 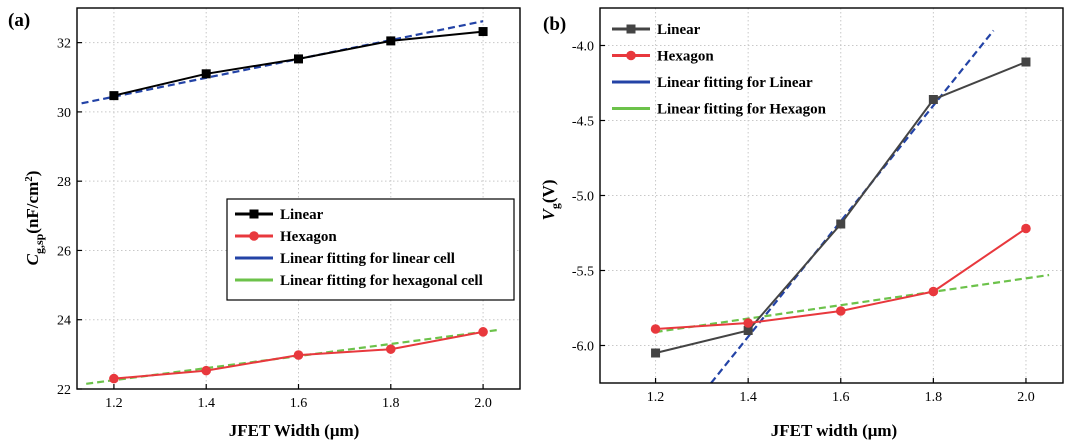 What do you see at coordinates (656, 397) in the screenshot?
I see `panel-b-x-tick-label: 1.2` at bounding box center [656, 397].